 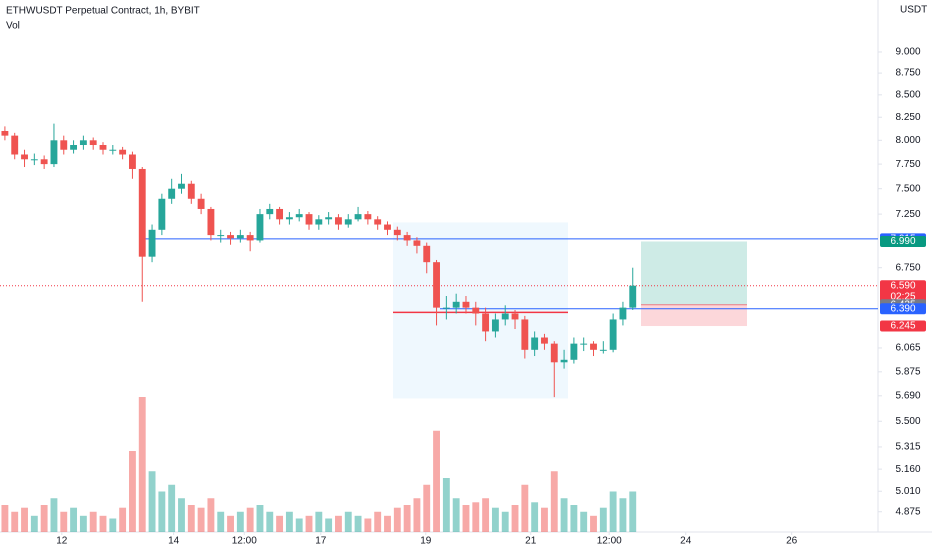 What do you see at coordinates (480, 310) in the screenshot?
I see `range-box` at bounding box center [480, 310].